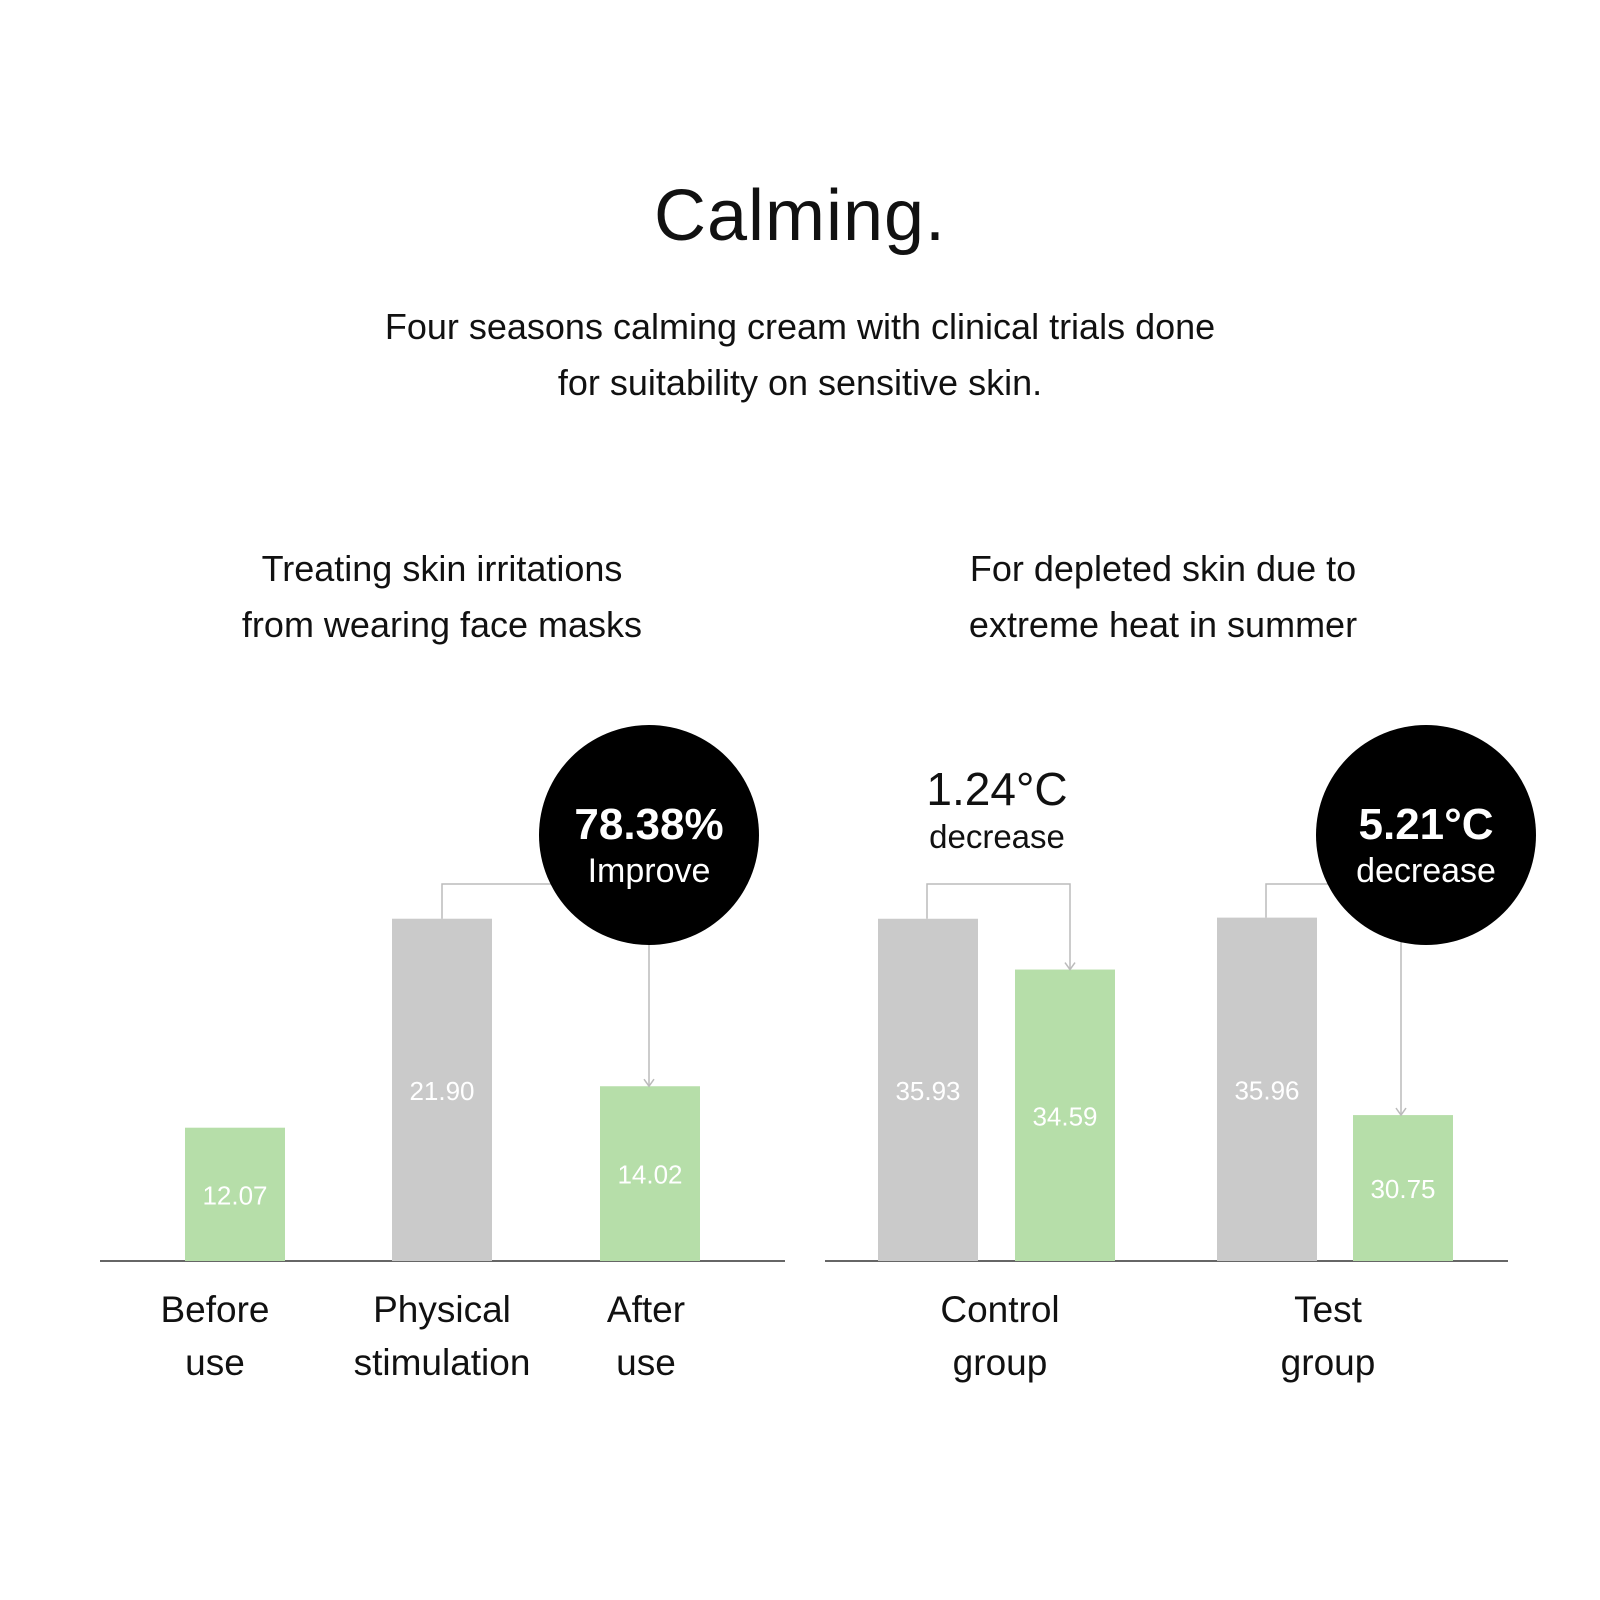 The image size is (1600, 1600). What do you see at coordinates (215, 1336) in the screenshot?
I see `category-label-before-use: Before use` at bounding box center [215, 1336].